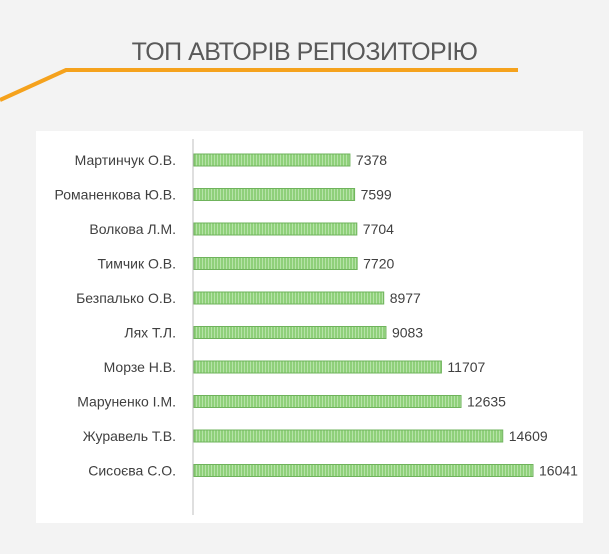  What do you see at coordinates (126, 298) in the screenshot?
I see `category-label: Безпалько О.В.` at bounding box center [126, 298].